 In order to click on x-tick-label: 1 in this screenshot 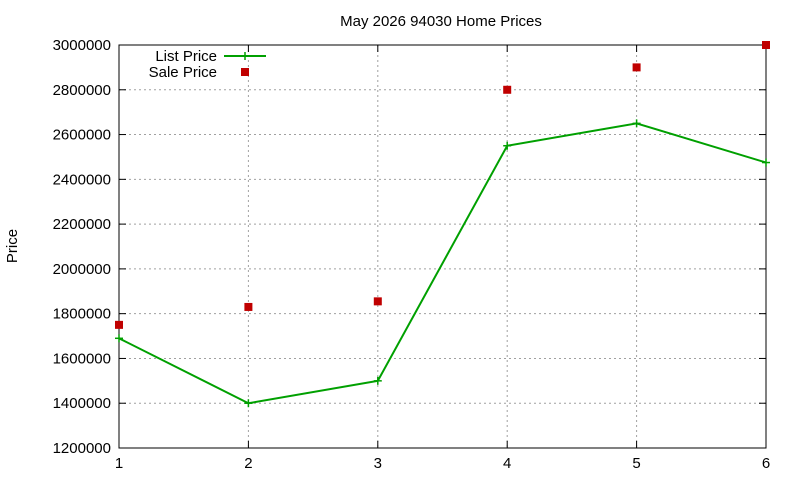, I will do `click(119, 463)`.